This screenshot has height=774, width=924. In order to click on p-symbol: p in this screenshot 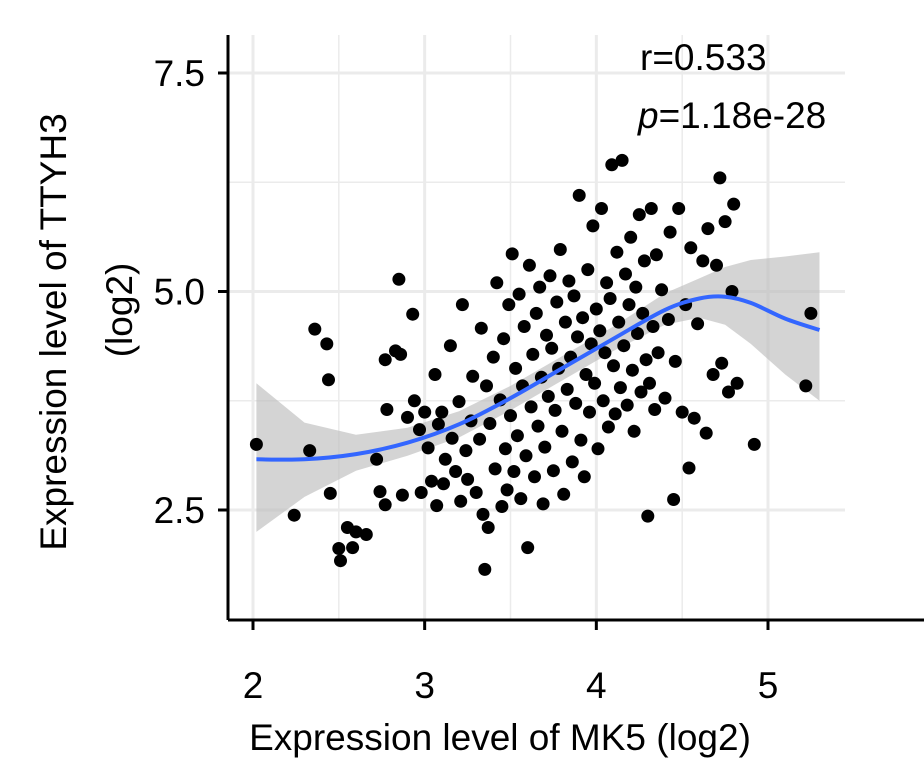, I will do `click(648, 115)`.